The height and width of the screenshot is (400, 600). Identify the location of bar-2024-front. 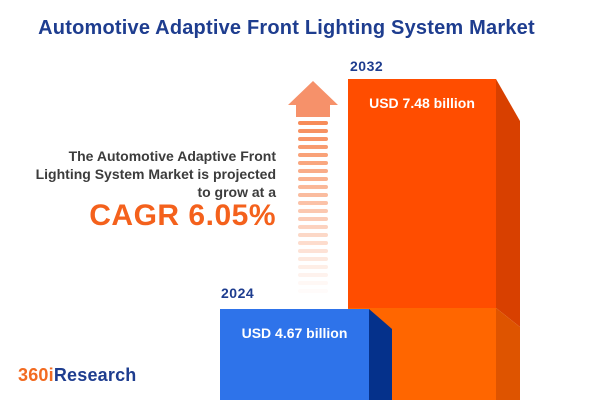
(294, 354).